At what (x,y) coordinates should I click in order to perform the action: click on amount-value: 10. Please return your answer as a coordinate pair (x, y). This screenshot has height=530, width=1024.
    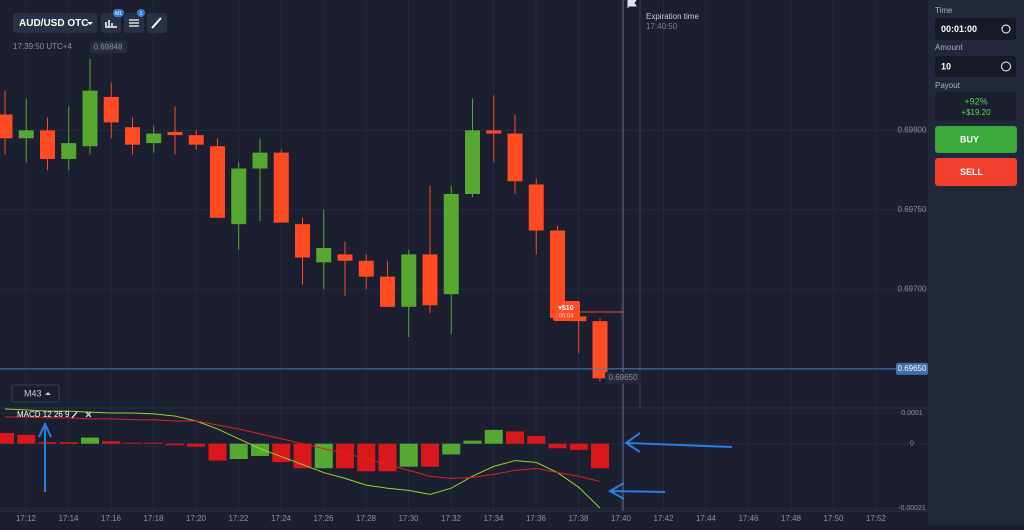
    Looking at the image, I should click on (946, 66).